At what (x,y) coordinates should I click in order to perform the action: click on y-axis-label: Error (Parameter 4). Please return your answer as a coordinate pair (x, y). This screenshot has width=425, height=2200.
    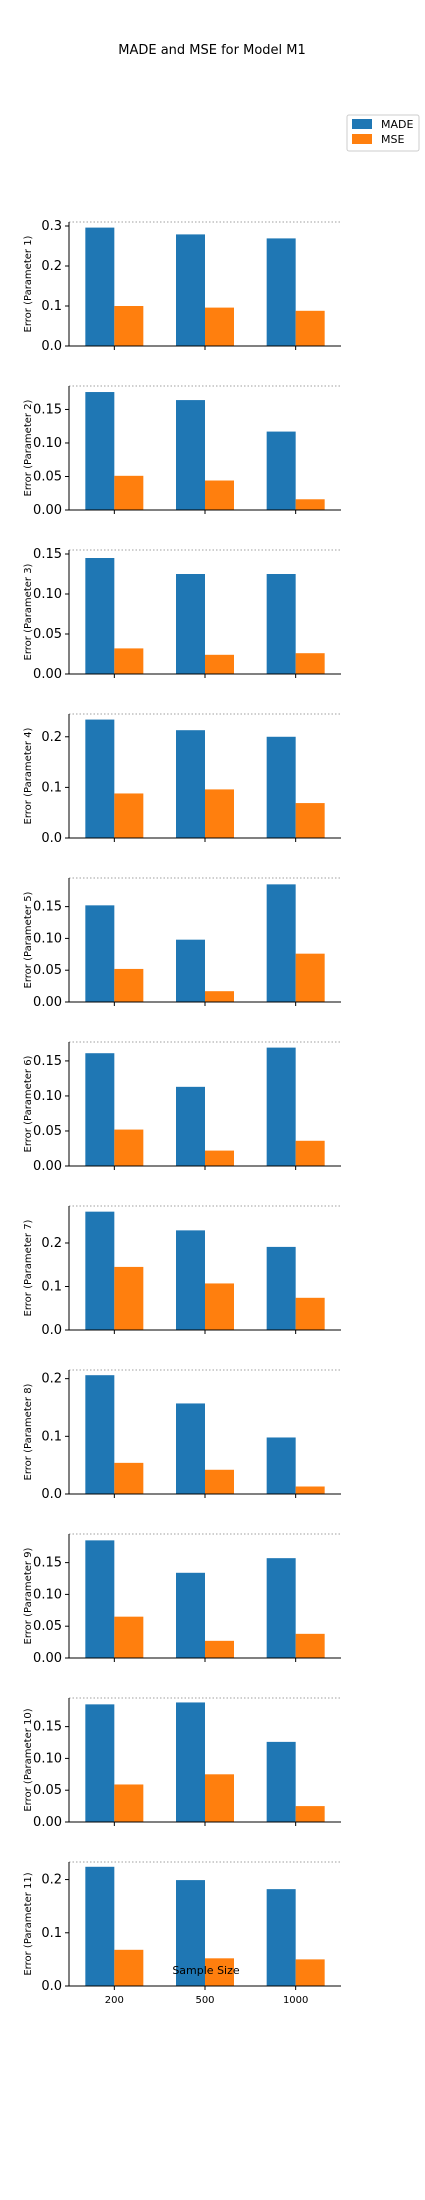
    Looking at the image, I should click on (28, 775).